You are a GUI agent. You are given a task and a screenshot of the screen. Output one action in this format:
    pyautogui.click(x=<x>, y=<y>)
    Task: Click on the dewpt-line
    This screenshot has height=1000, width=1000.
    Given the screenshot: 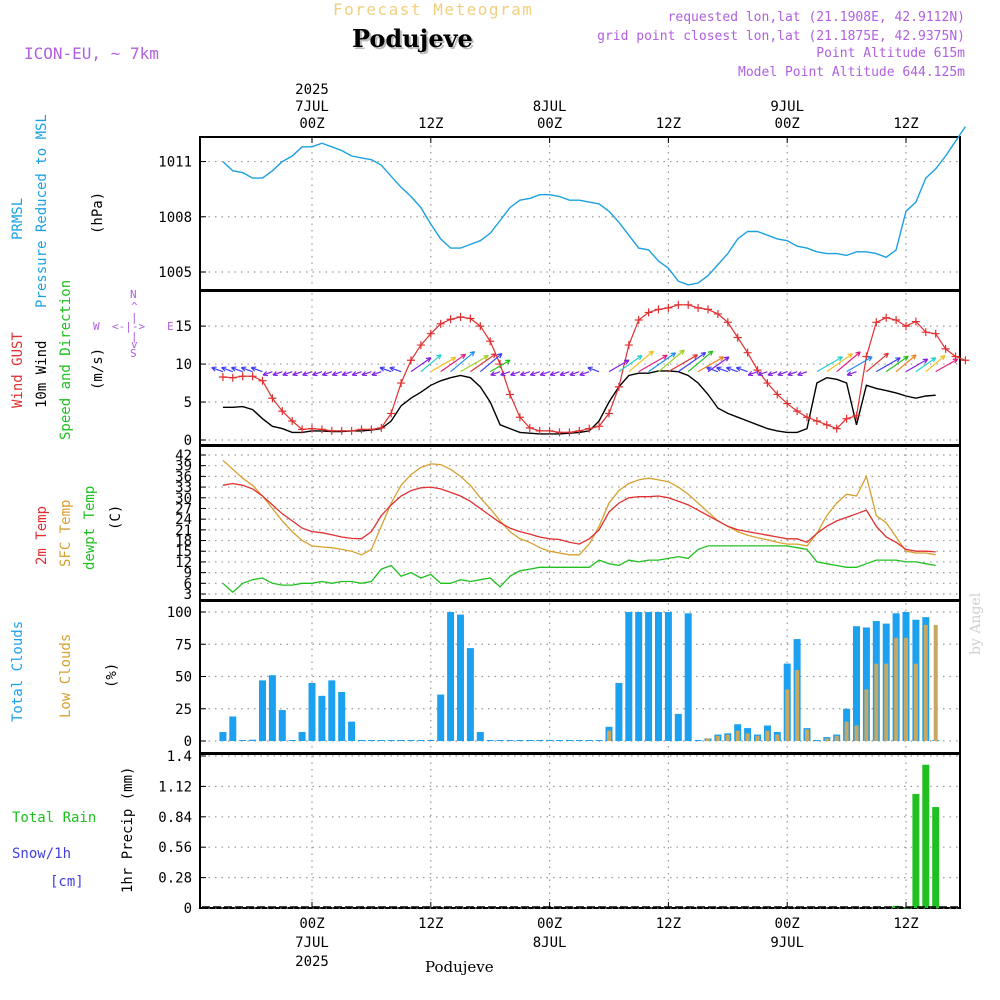 What is the action you would take?
    pyautogui.click(x=579, y=569)
    